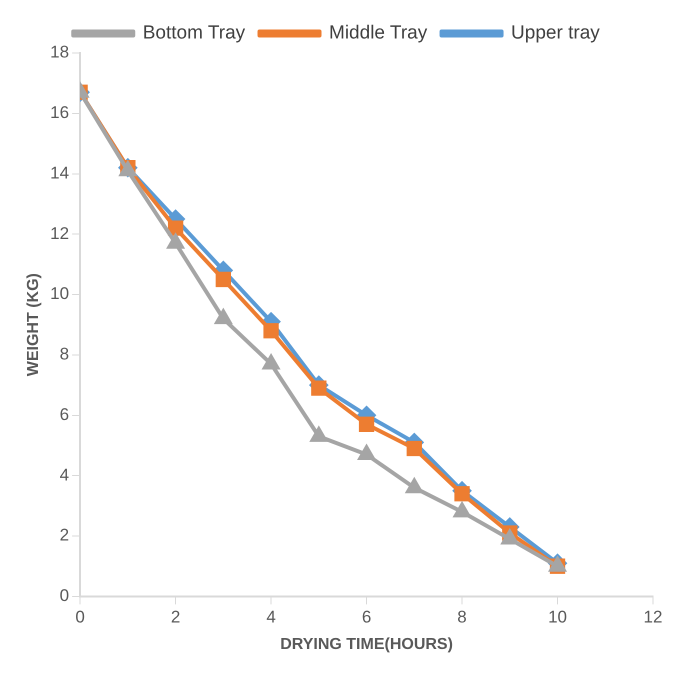 This screenshot has width=683, height=678. I want to click on y-tick-label: 14, so click(60, 172).